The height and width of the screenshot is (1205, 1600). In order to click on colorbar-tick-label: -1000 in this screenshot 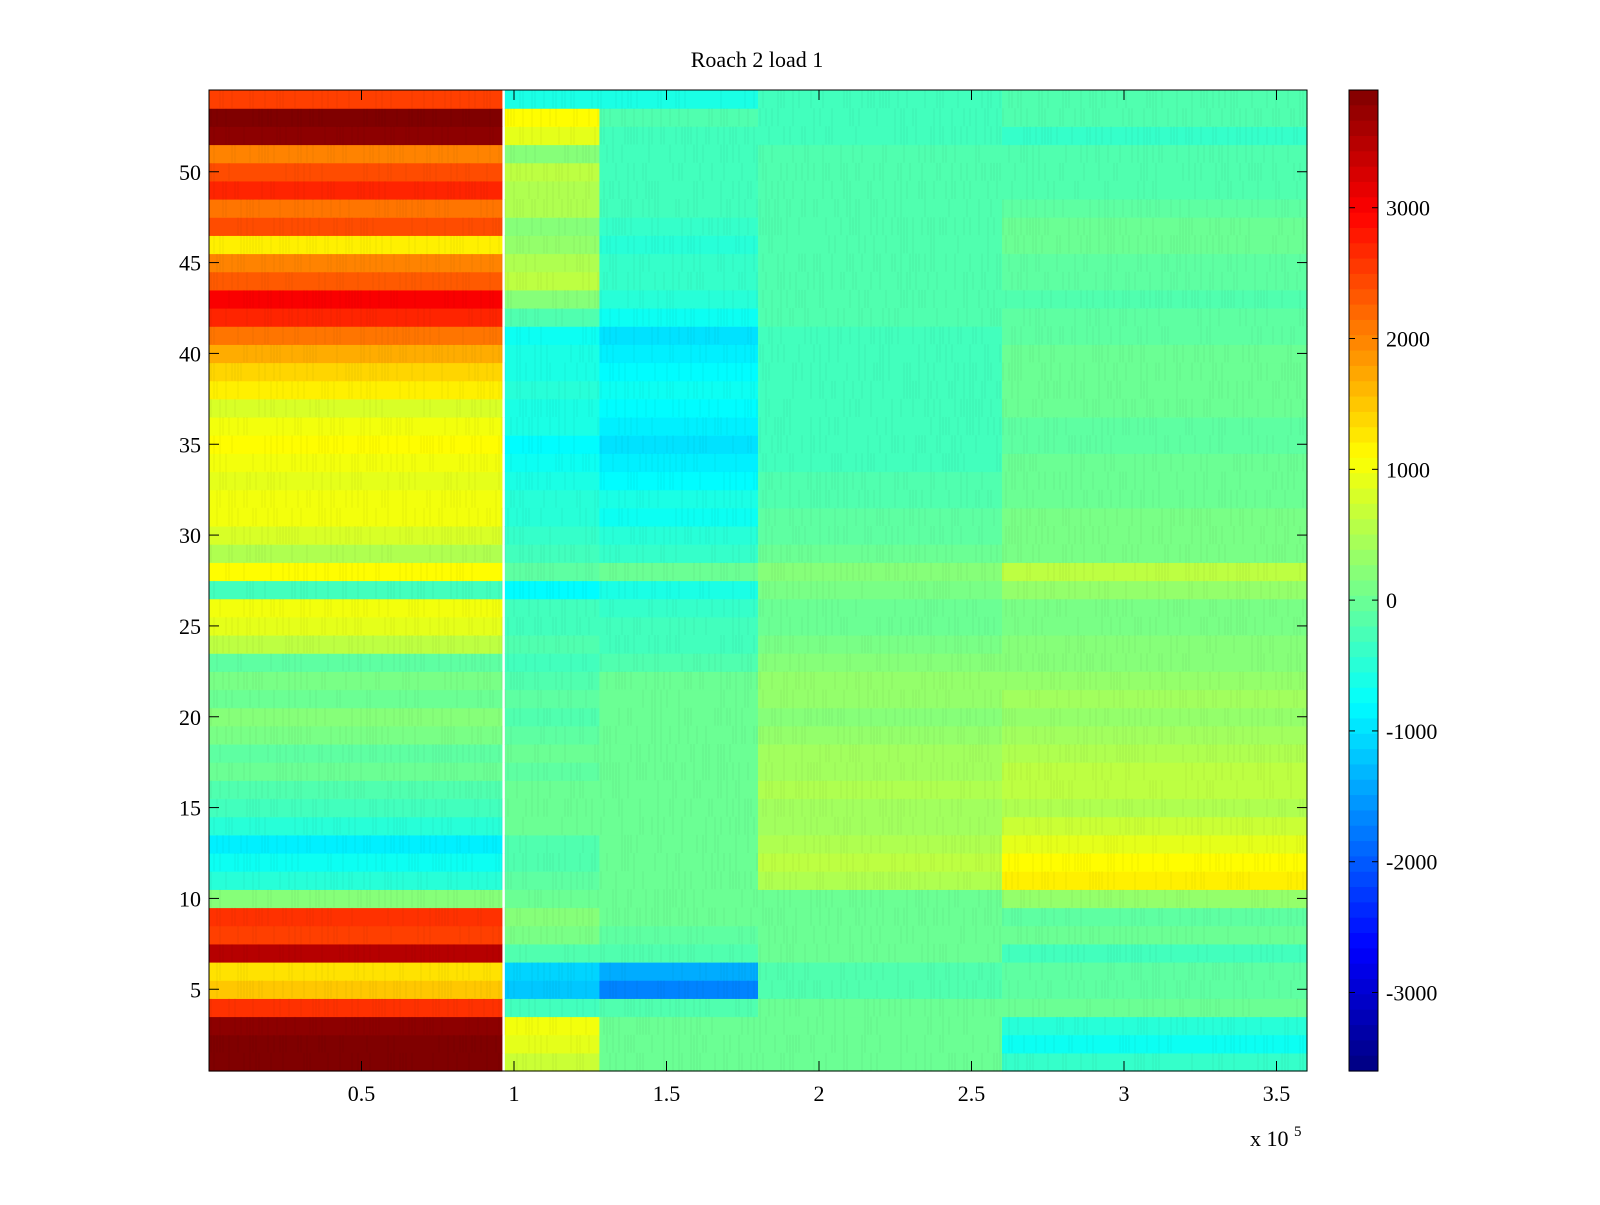, I will do `click(1411, 731)`.